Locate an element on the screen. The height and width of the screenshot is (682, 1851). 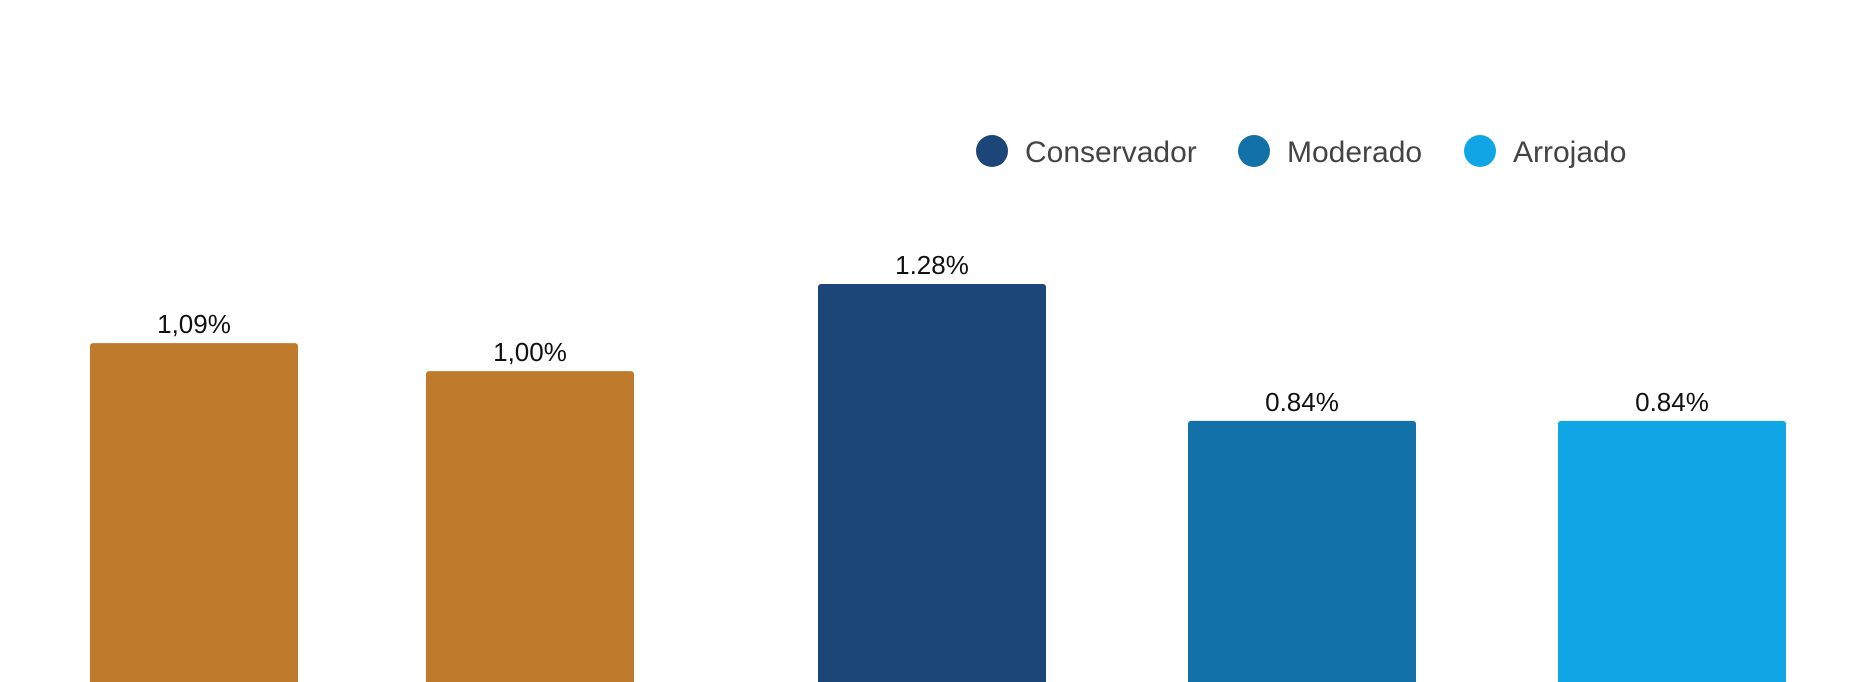
legend-swatch-conservador is located at coordinates (992, 151).